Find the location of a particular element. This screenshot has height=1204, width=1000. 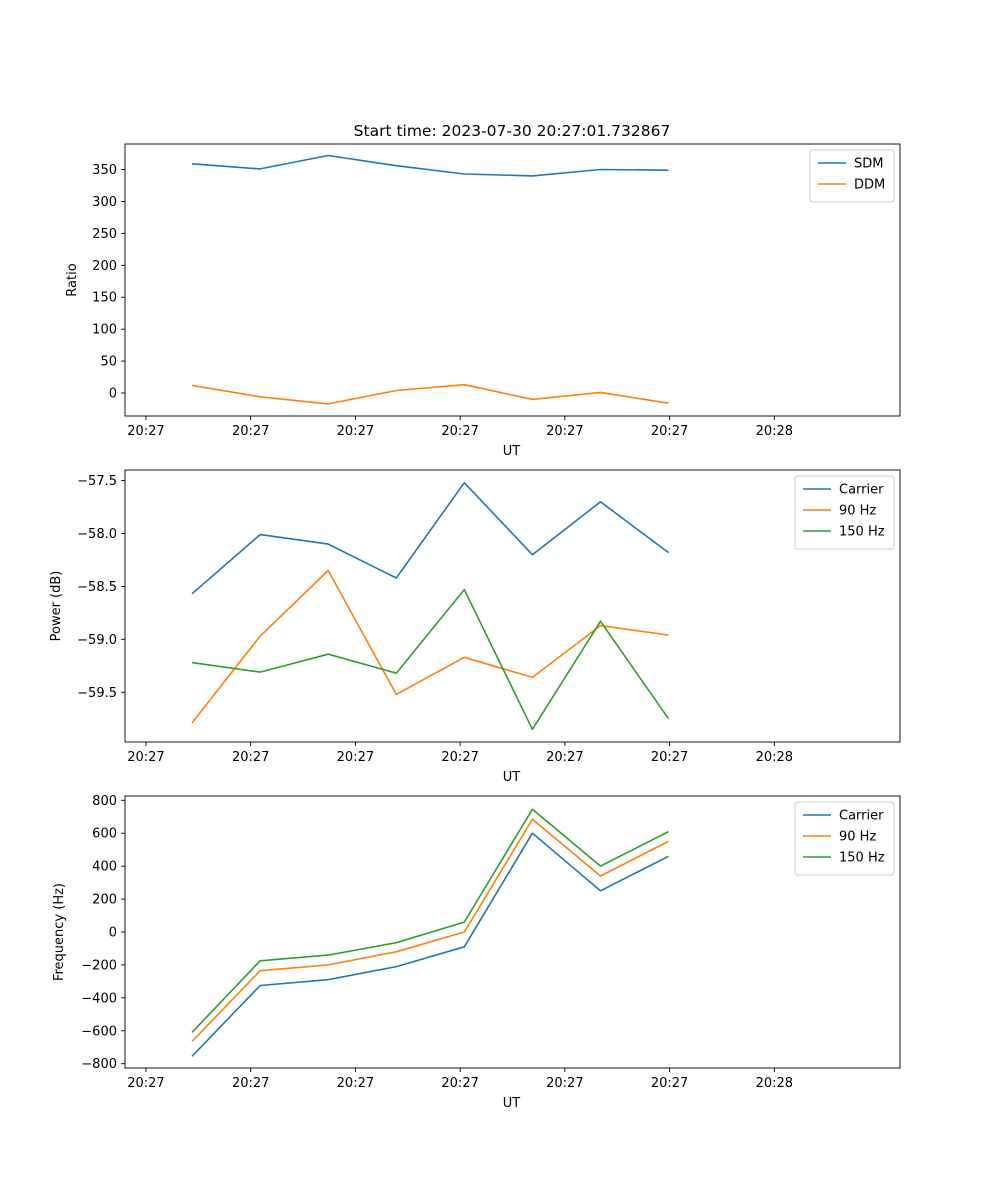

y-tick-label: −58.5 is located at coordinates (97, 587).